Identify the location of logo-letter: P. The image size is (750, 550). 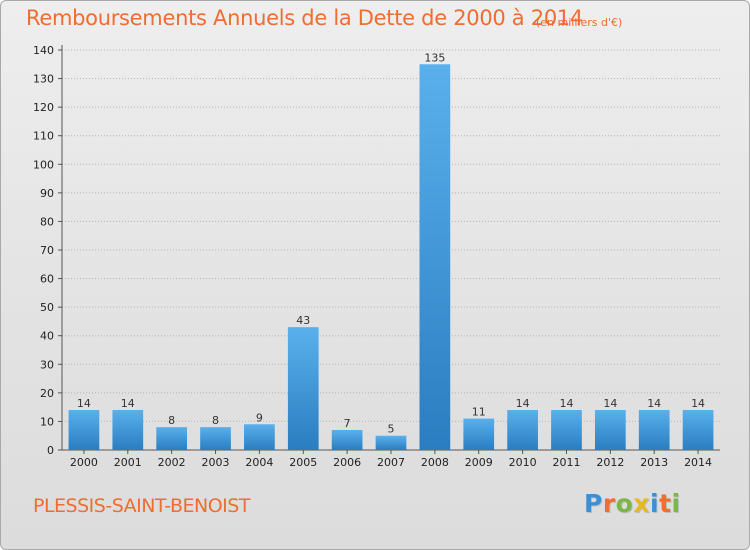
(593, 503).